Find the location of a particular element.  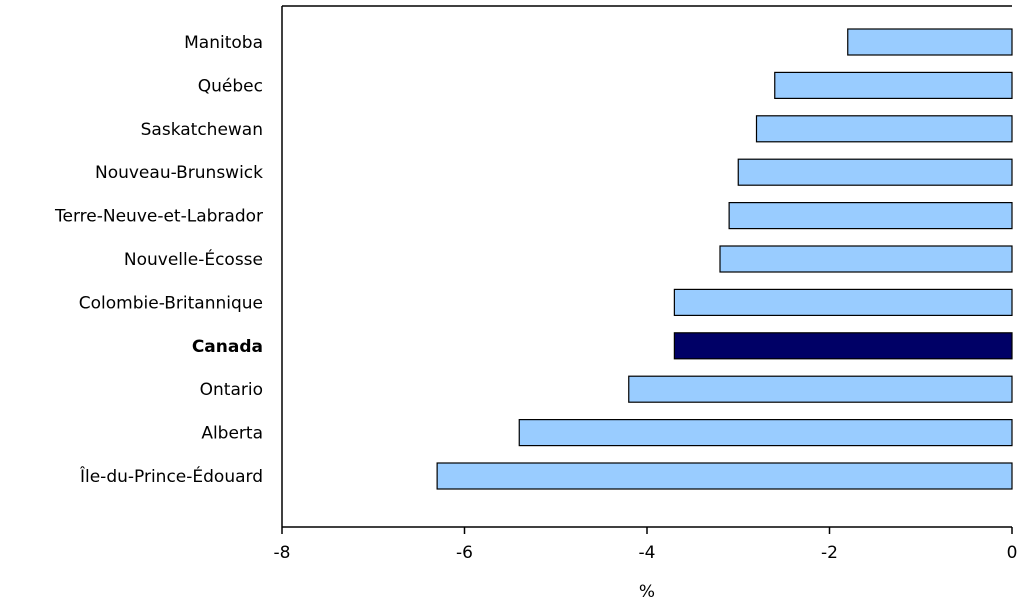

category-label: Ontario is located at coordinates (231, 390).